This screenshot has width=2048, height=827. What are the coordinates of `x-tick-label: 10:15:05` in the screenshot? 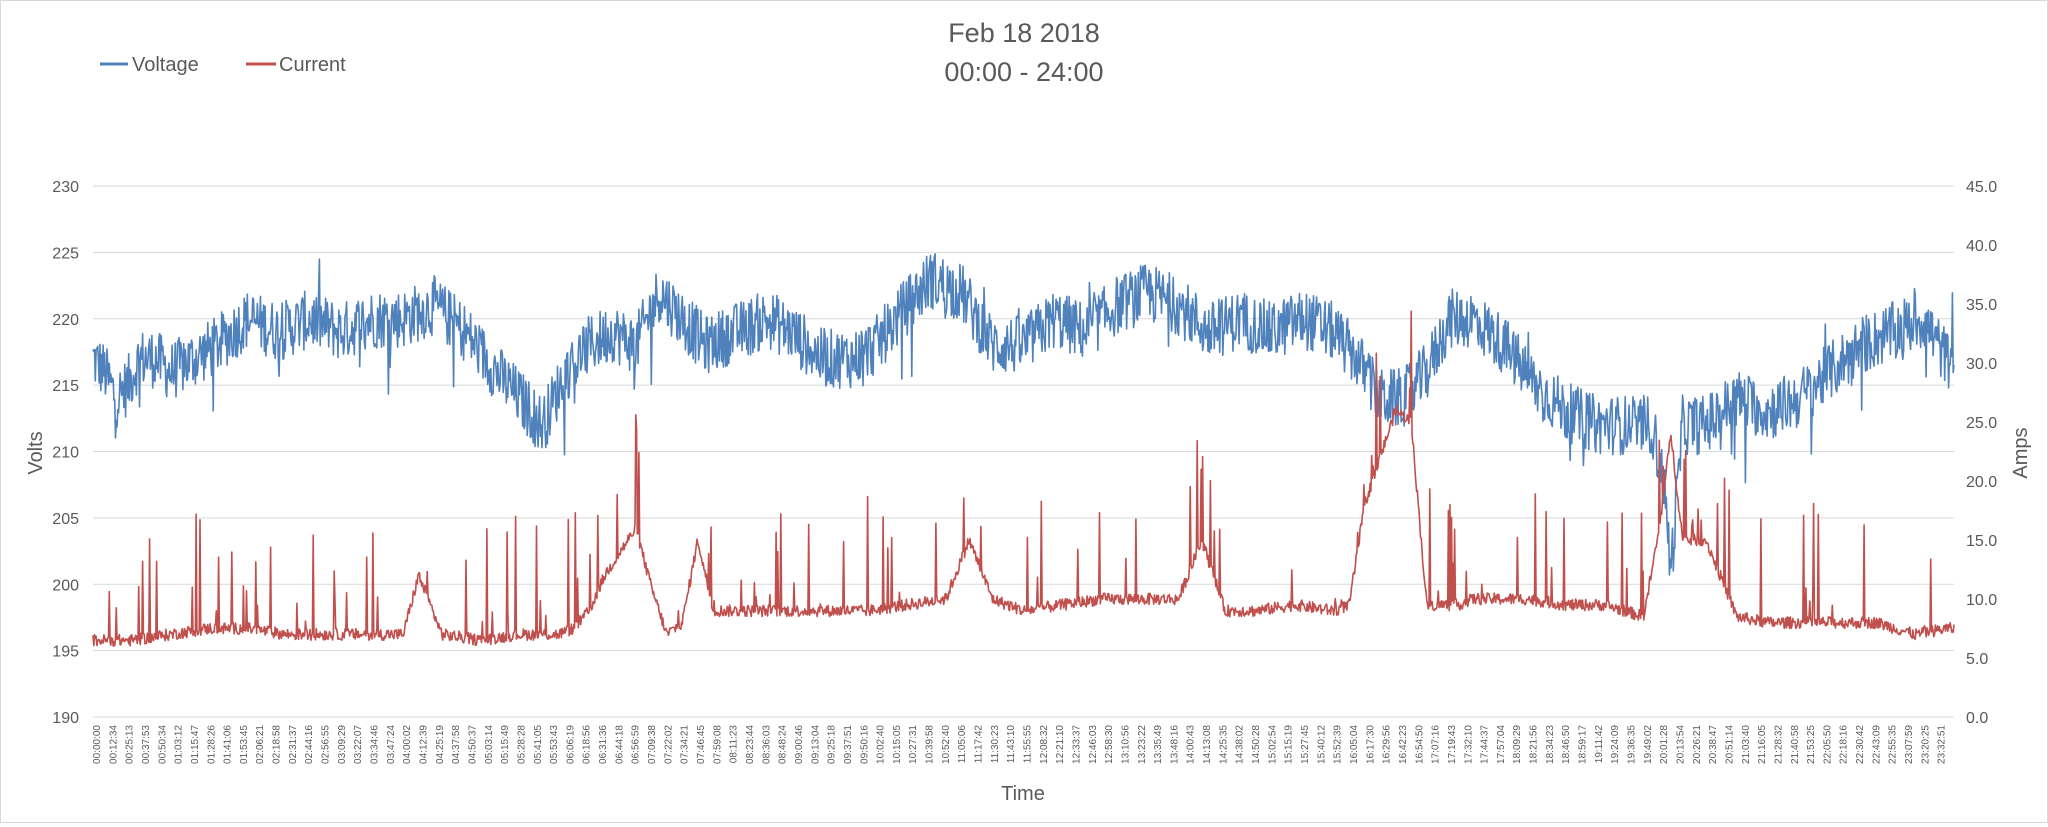 It's located at (897, 744).